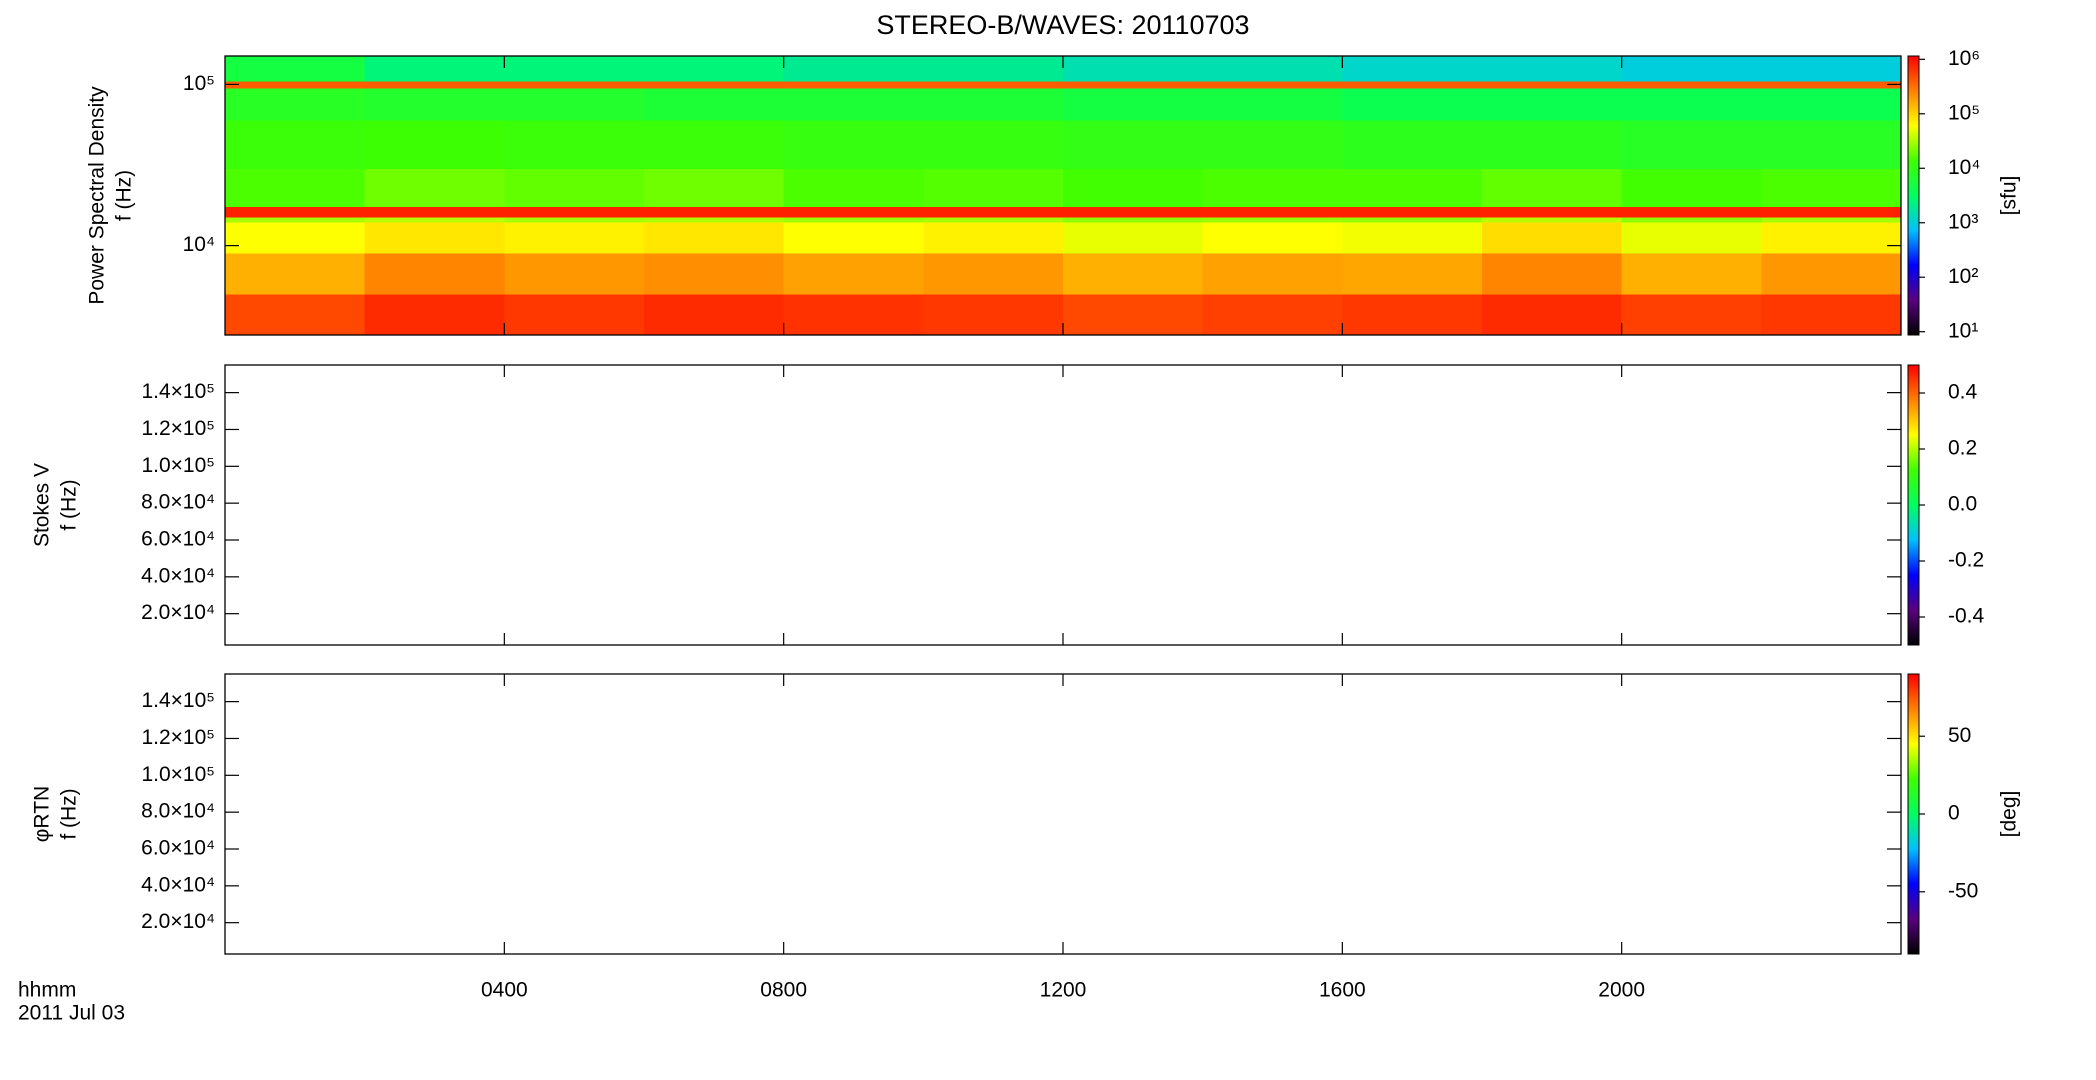 The height and width of the screenshot is (1080, 2096). What do you see at coordinates (199, 83) in the screenshot?
I see `y-tick-label: 10⁵` at bounding box center [199, 83].